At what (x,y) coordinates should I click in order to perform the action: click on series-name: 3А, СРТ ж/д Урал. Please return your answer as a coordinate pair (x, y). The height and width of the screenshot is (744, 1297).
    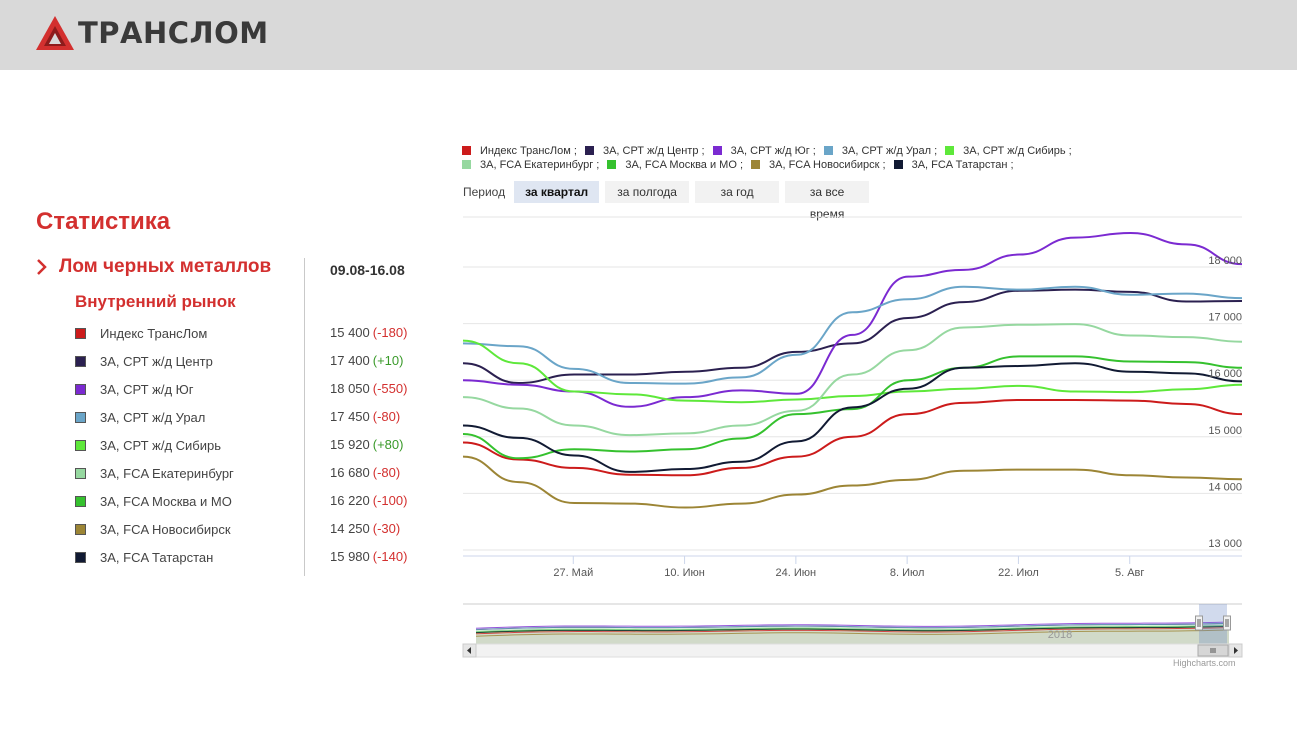
    Looking at the image, I should click on (153, 417).